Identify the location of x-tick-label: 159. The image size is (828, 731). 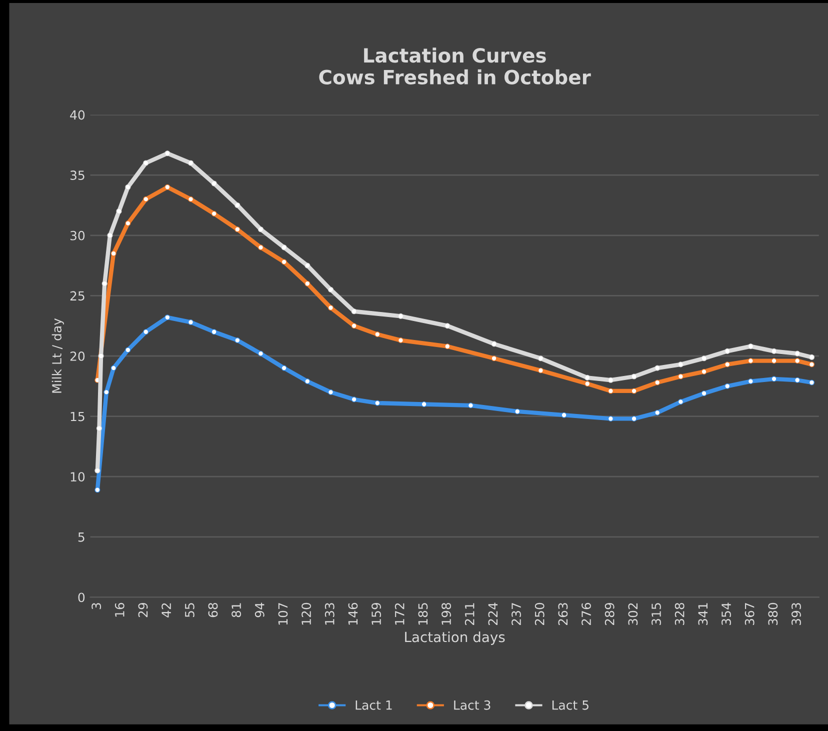
(377, 613).